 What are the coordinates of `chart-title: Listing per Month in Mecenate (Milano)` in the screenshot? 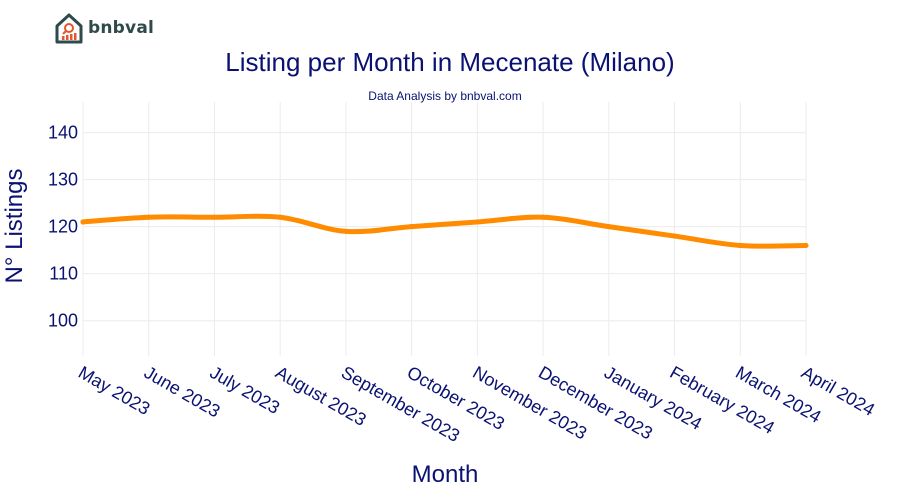 It's located at (449, 62).